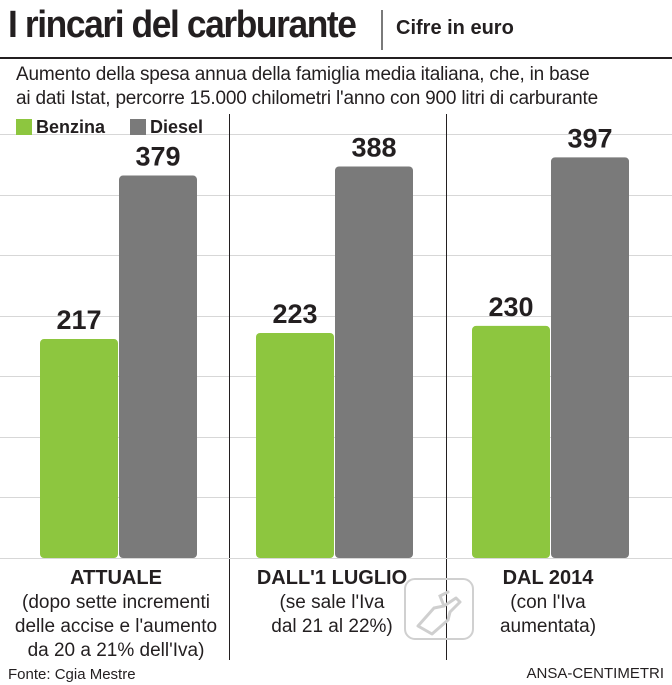 The width and height of the screenshot is (672, 685). I want to click on category-label: DALL'1 LUGLIO, so click(332, 578).